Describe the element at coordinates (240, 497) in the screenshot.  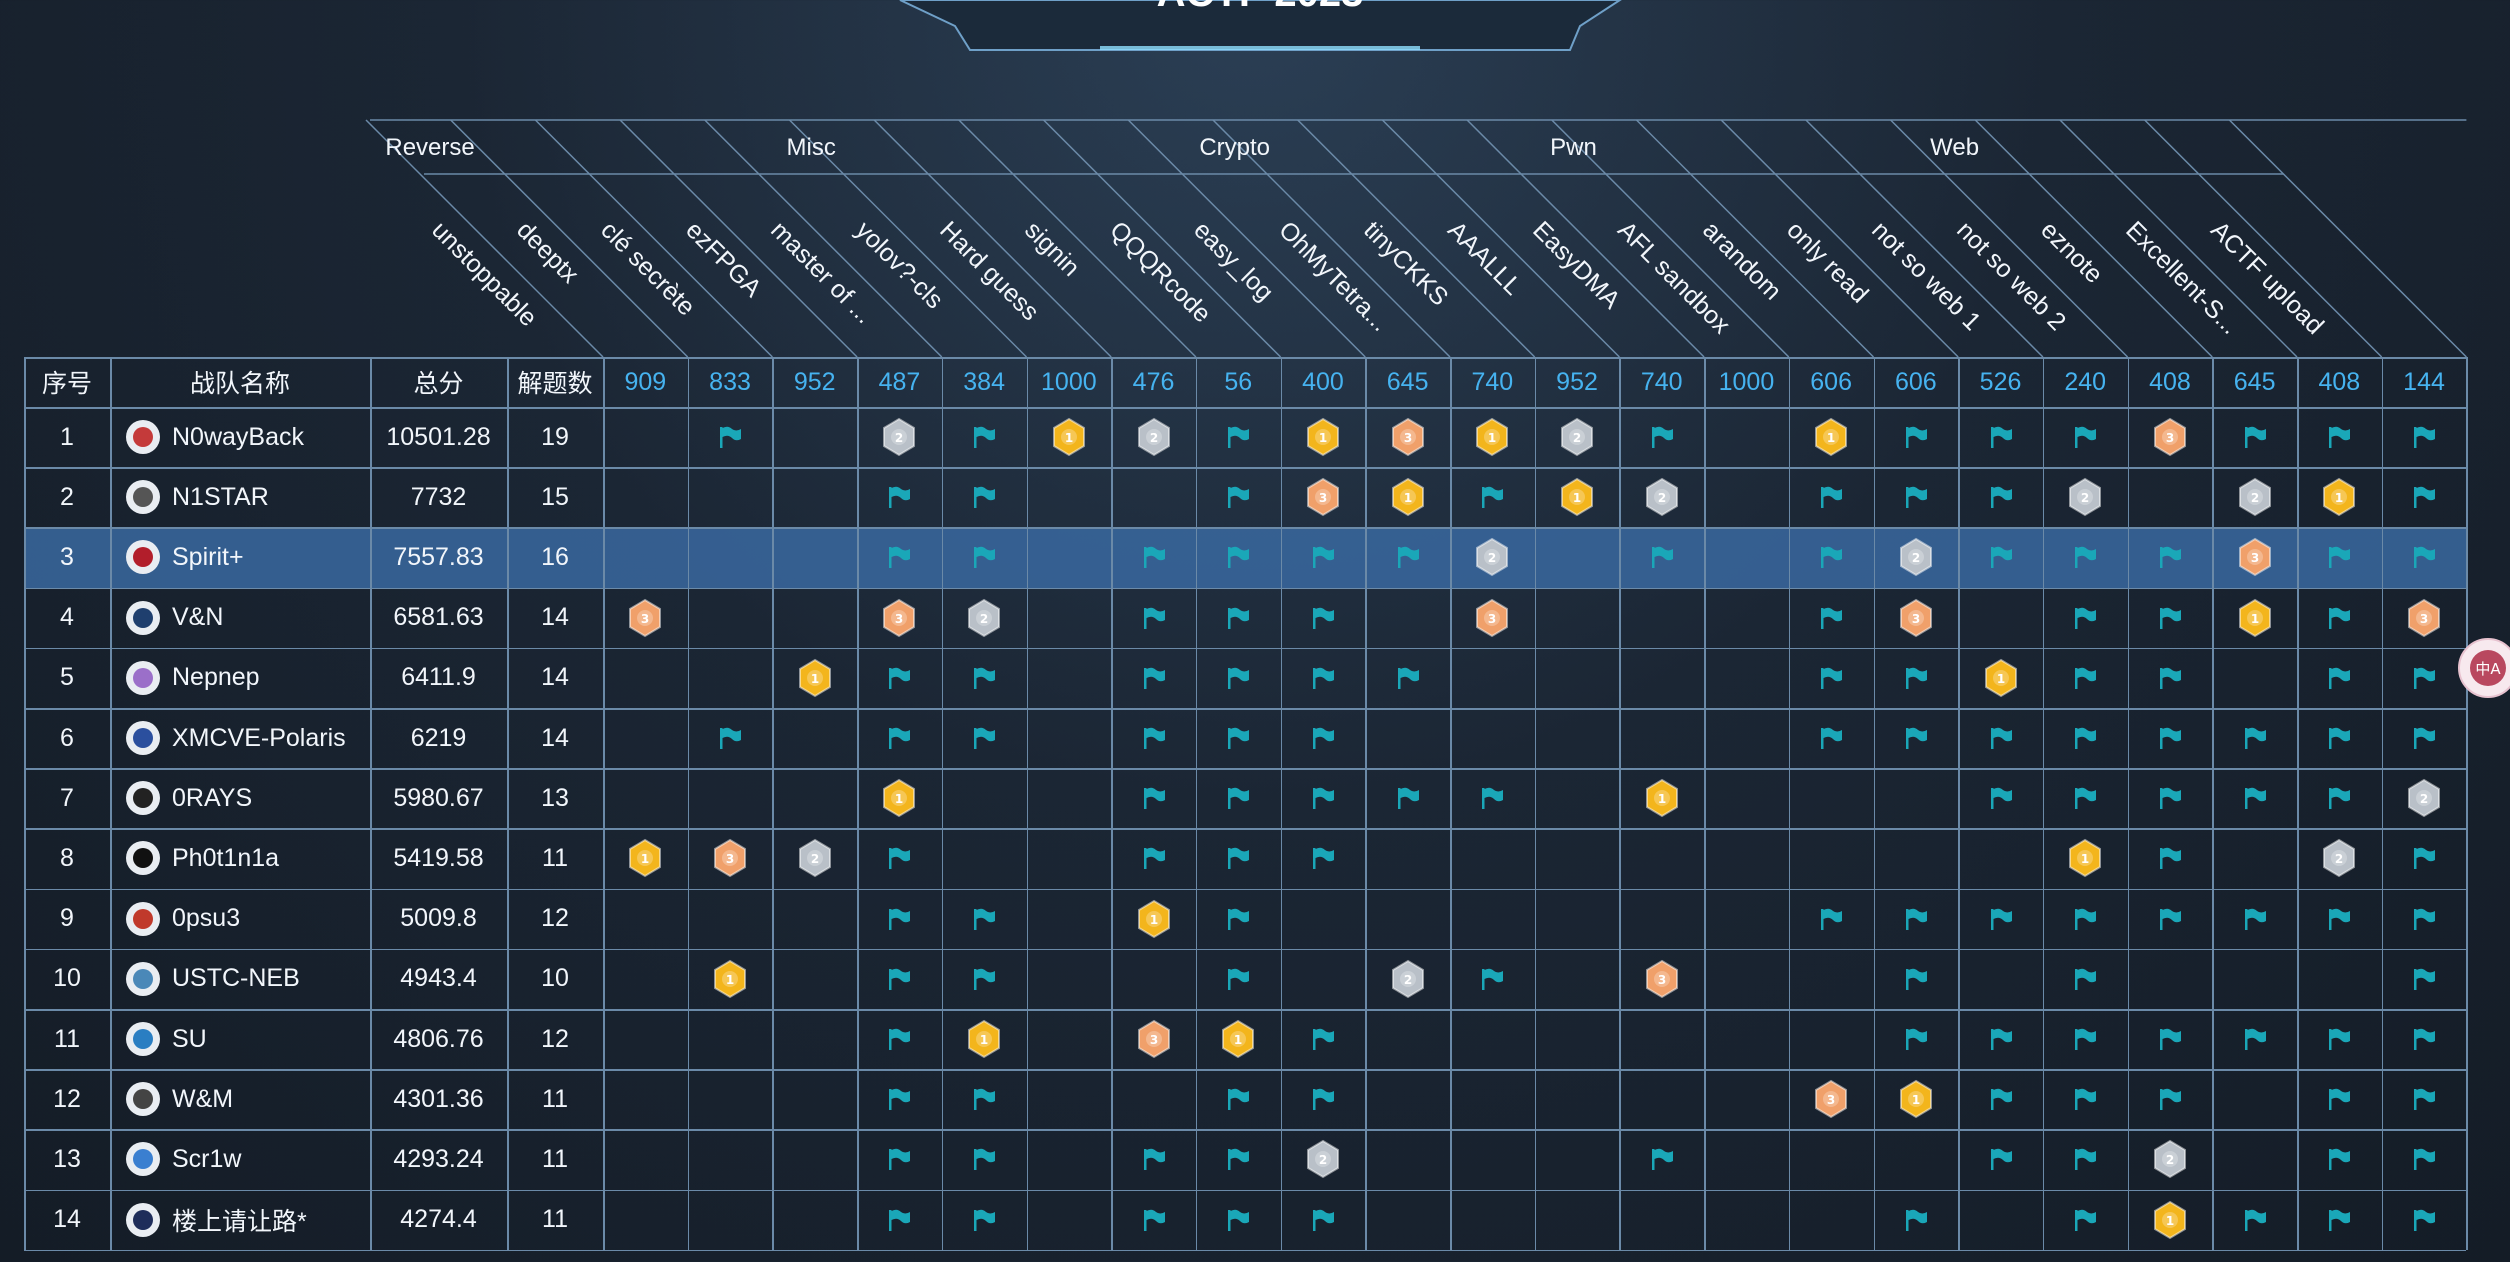
I see `team-cell: N1STAR` at that location.